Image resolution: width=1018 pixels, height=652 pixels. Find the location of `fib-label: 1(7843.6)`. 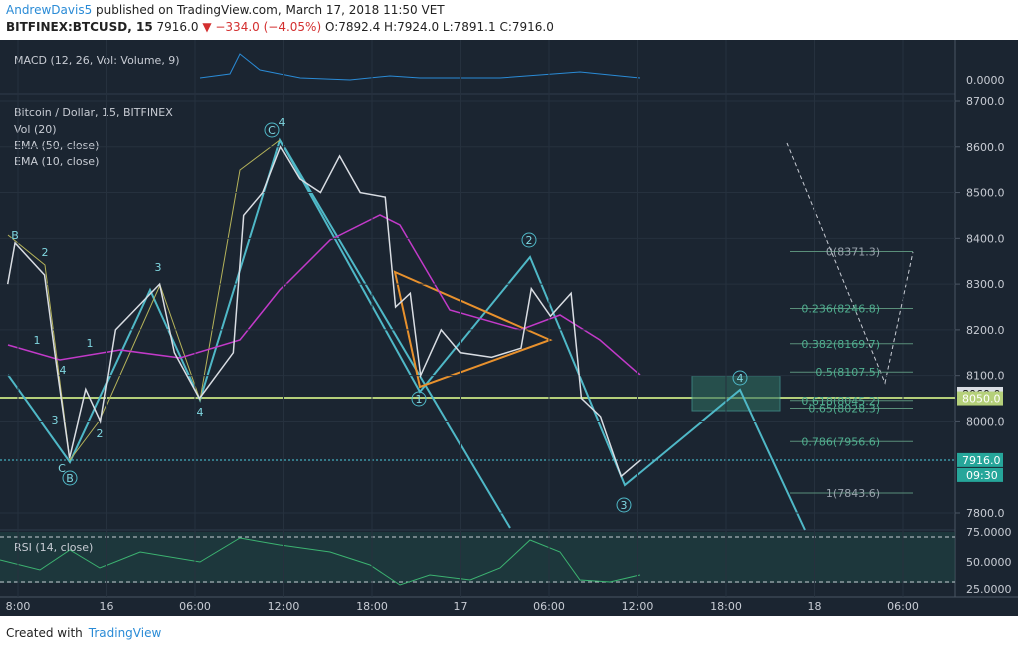

fib-label: 1(7843.6) is located at coordinates (853, 493).